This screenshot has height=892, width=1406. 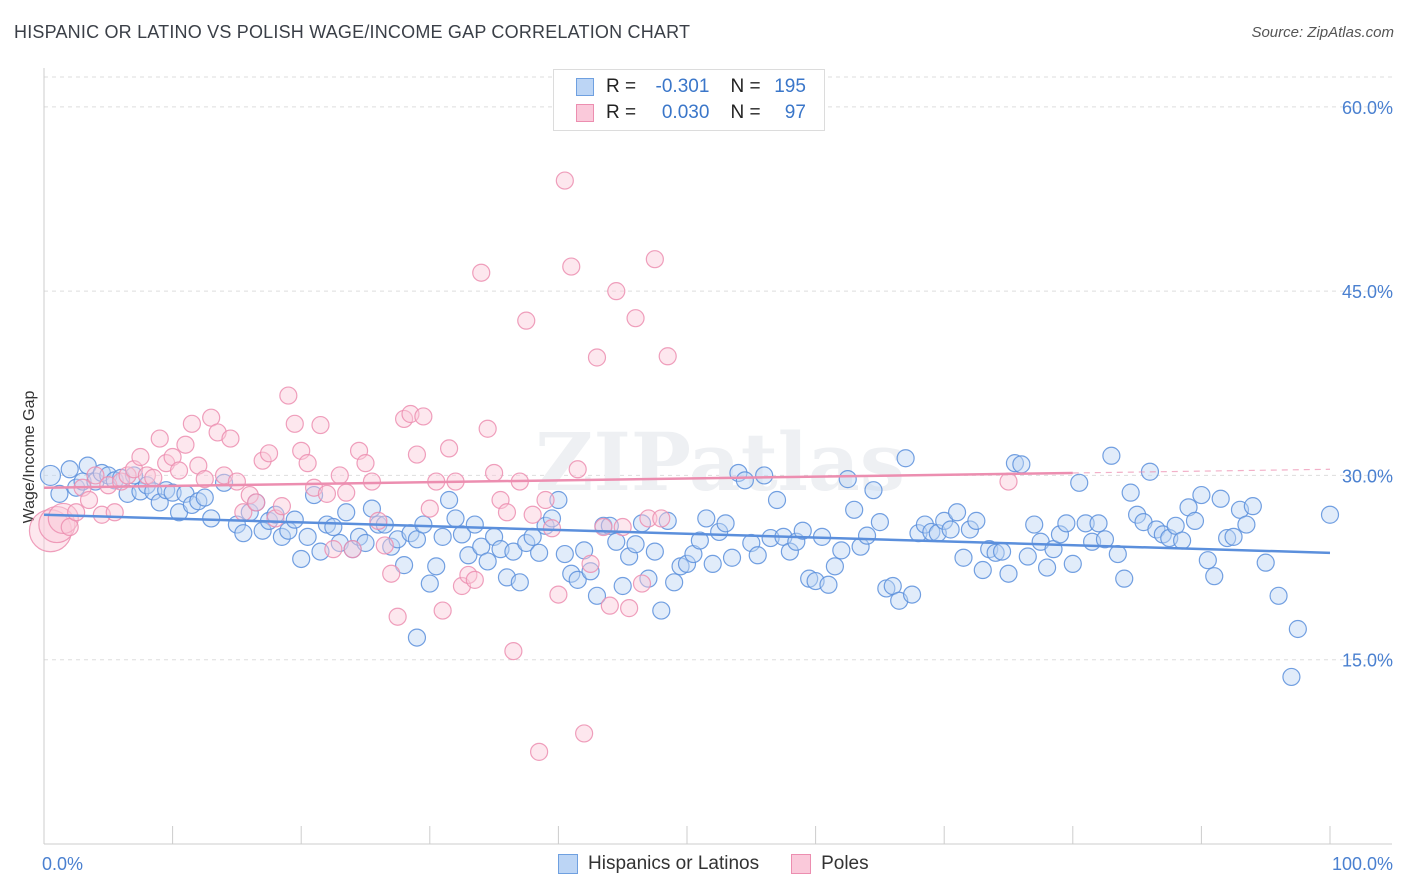 I want to click on legend-label-hispanic: Hispanics or Latinos, so click(x=674, y=863).